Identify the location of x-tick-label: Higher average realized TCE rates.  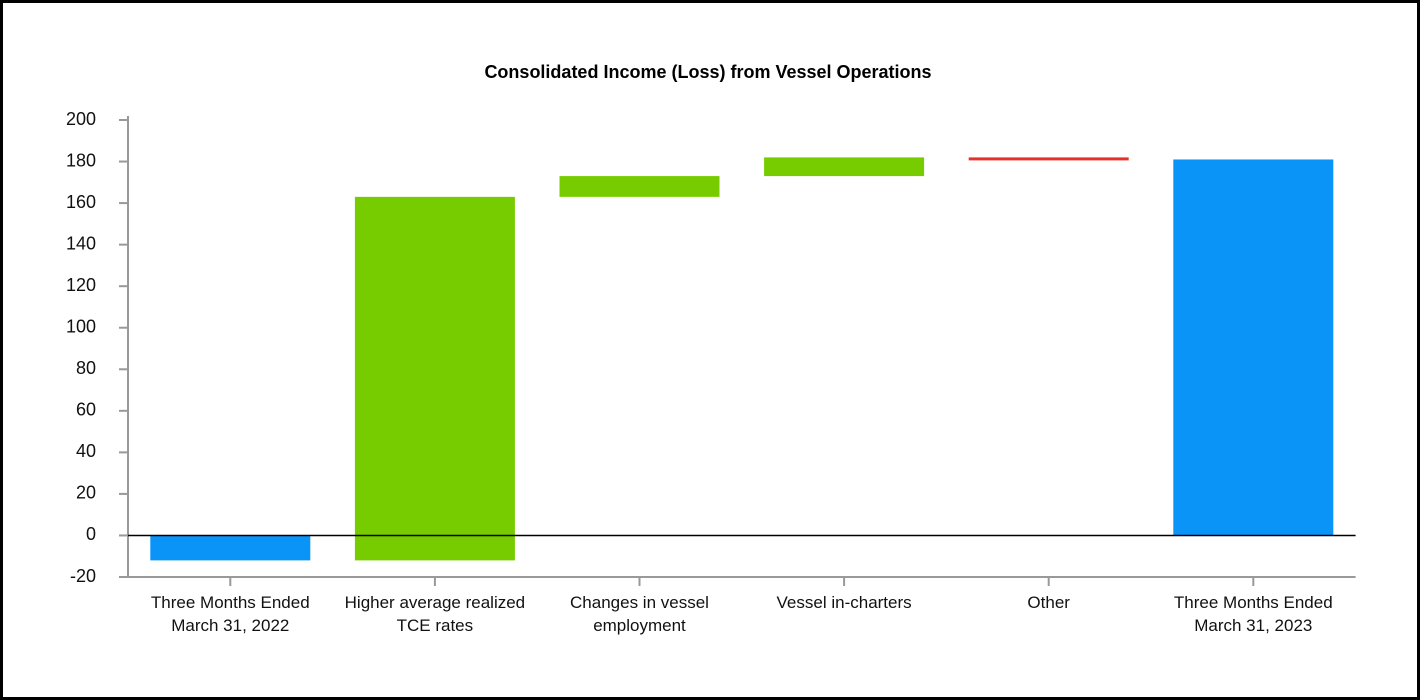
(435, 614).